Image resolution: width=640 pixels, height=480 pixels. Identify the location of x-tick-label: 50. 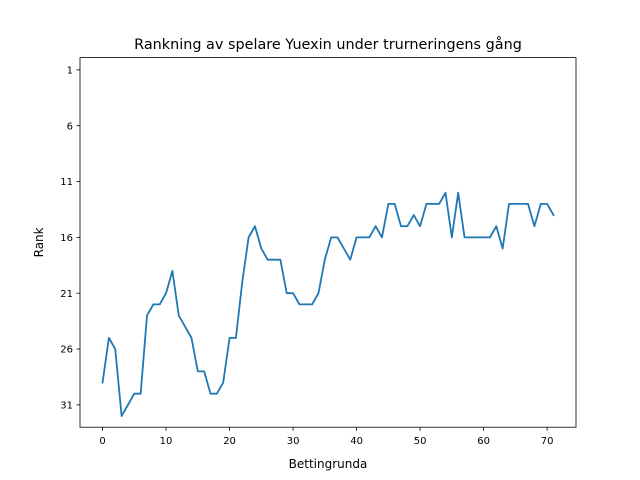
(420, 441).